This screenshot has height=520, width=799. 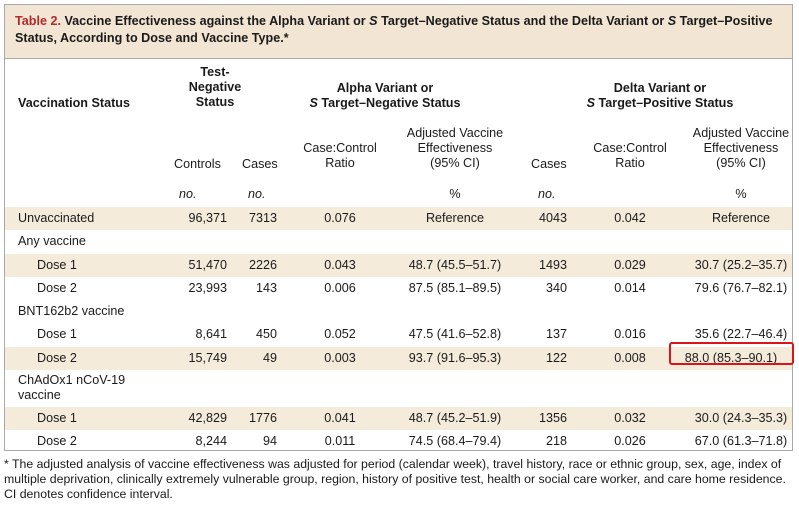 I want to click on cell-delta-ve: 30.0 (24.3–35.3), so click(x=741, y=418).